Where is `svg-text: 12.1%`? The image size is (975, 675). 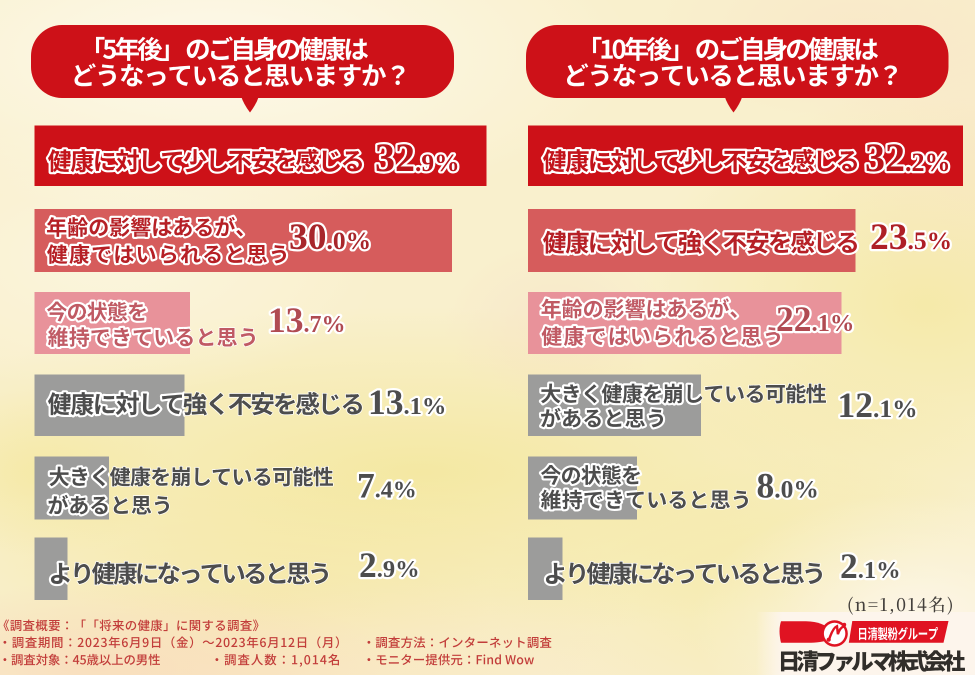
svg-text: 12.1% is located at coordinates (878, 405).